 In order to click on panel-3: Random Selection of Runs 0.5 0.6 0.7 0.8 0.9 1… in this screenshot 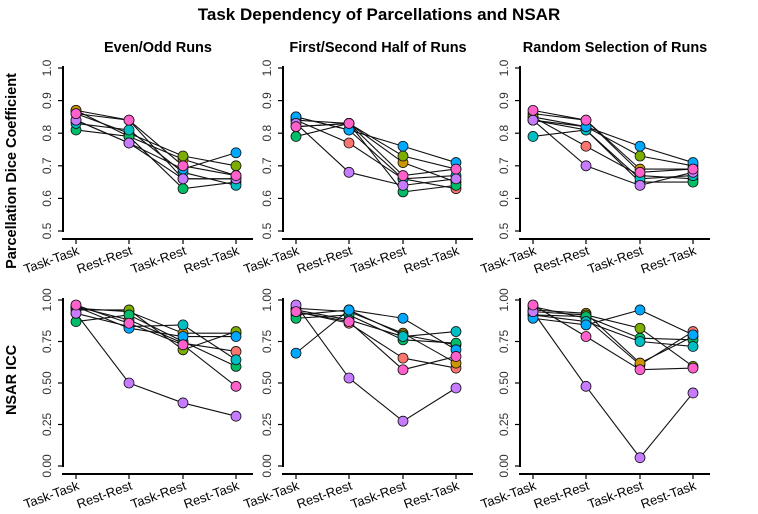, I will do `click(594, 158)`.